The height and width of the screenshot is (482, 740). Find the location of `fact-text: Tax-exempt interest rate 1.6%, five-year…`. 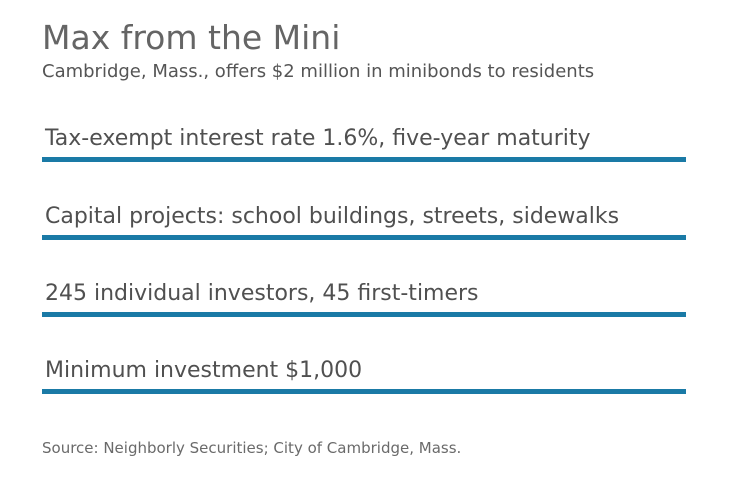

fact-text: Tax-exempt interest rate 1.6%, five-year… is located at coordinates (318, 138).